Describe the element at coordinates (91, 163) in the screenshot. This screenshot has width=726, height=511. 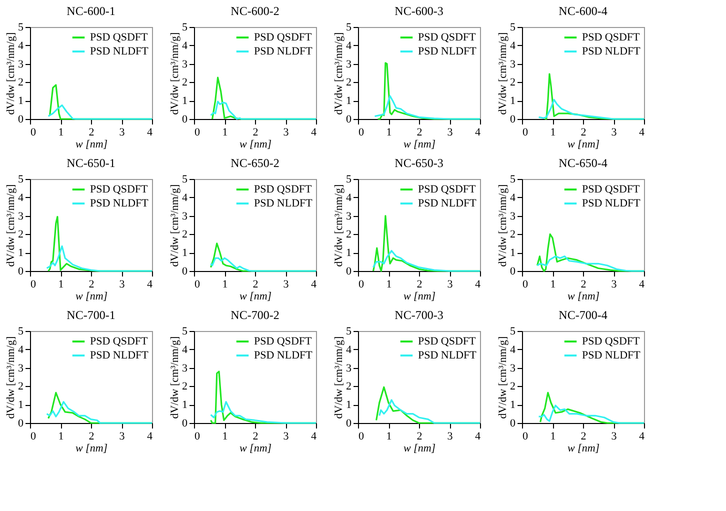
I see `chart-title: NC-650-1` at that location.